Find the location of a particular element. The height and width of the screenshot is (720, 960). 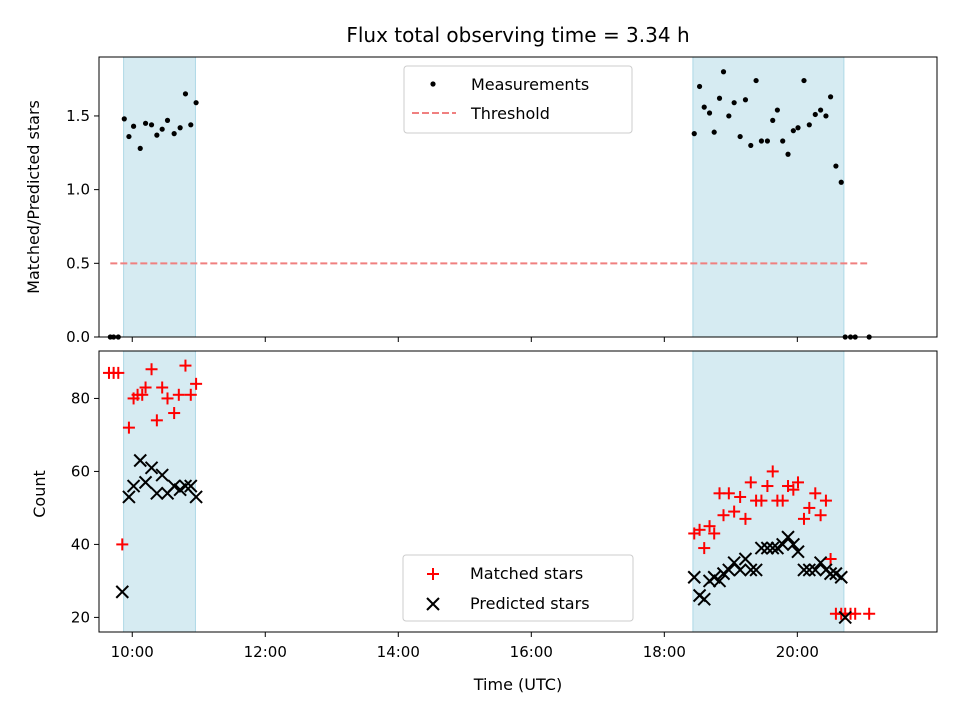

bottom-x-ticks: 10:00 12:00 14:00 16:00 18:00 20:00 is located at coordinates (465, 646).